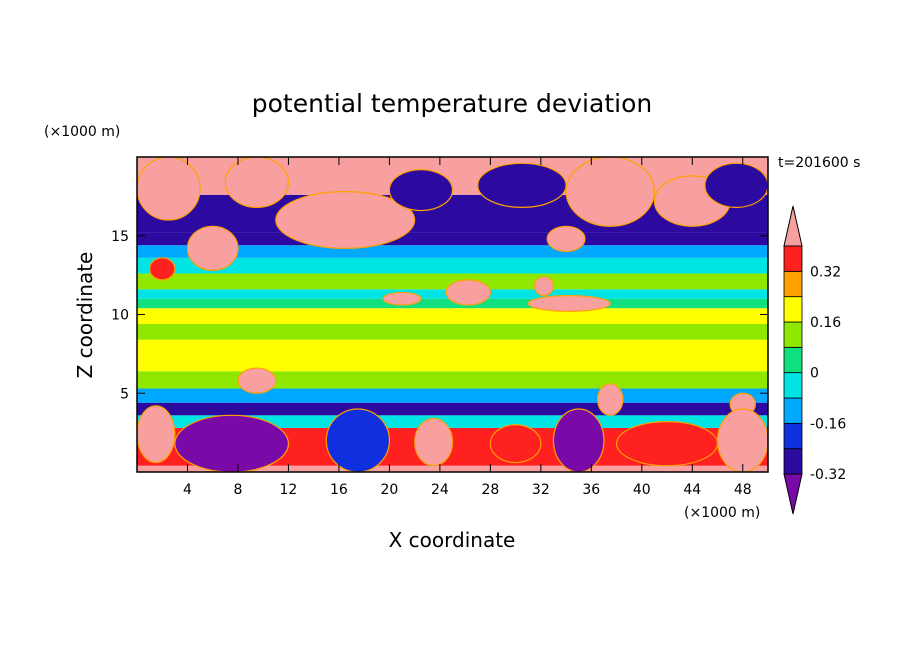  Describe the element at coordinates (82, 132) in the screenshot. I see `y-unit-label: (×1000 m)` at that location.